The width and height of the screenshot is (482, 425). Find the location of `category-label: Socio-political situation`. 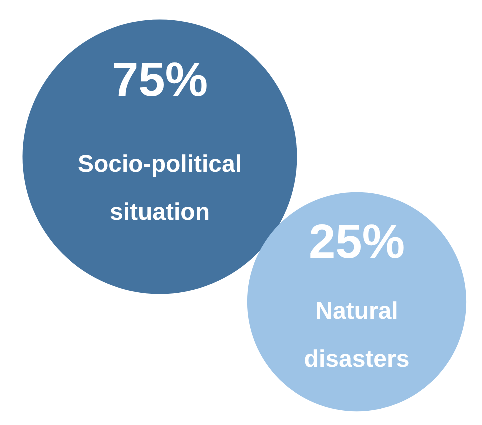

category-label: Socio-political situation is located at coordinates (160, 188).